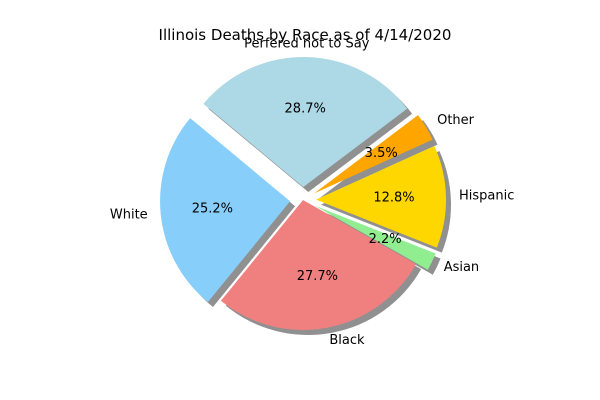 Image resolution: width=600 pixels, height=400 pixels. I want to click on pie-slice-other, so click(373, 154).